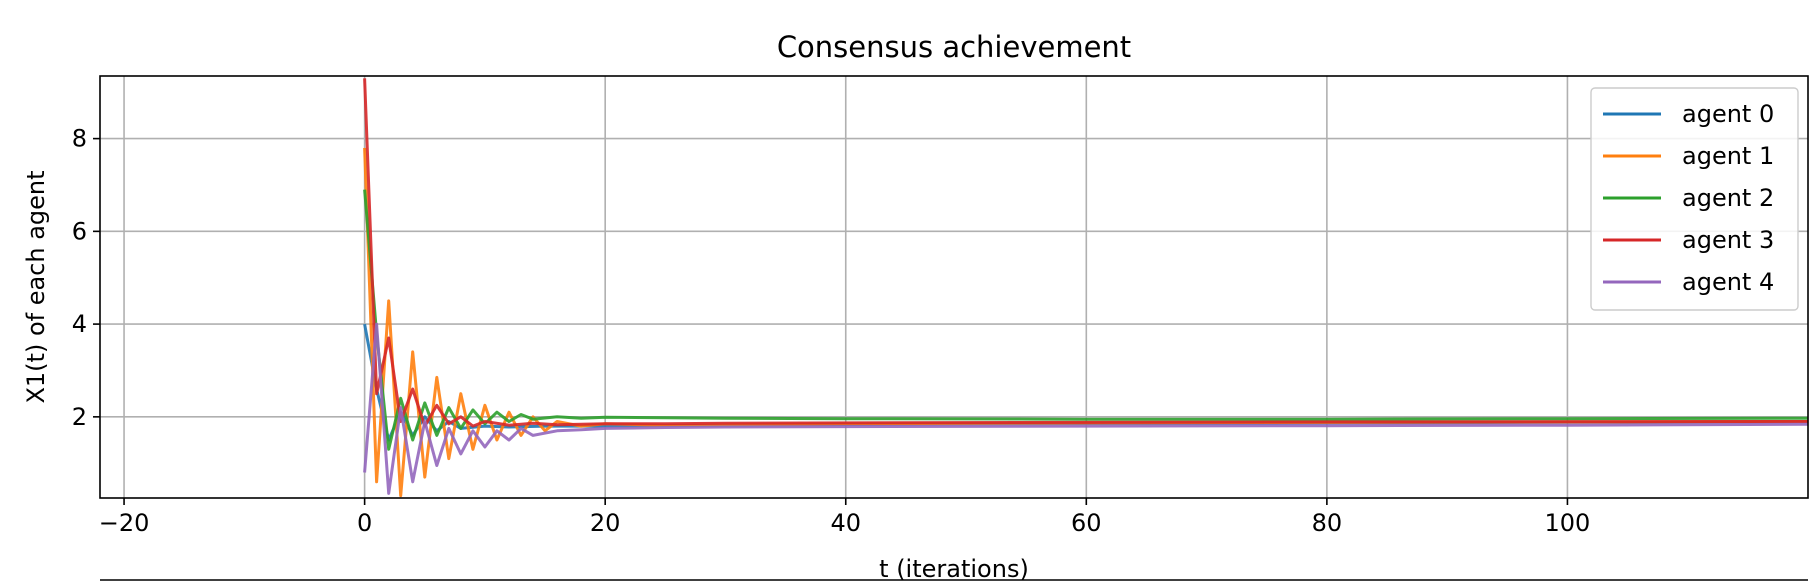 The image size is (1820, 587). I want to click on legend-label: agent 0, so click(1728, 114).